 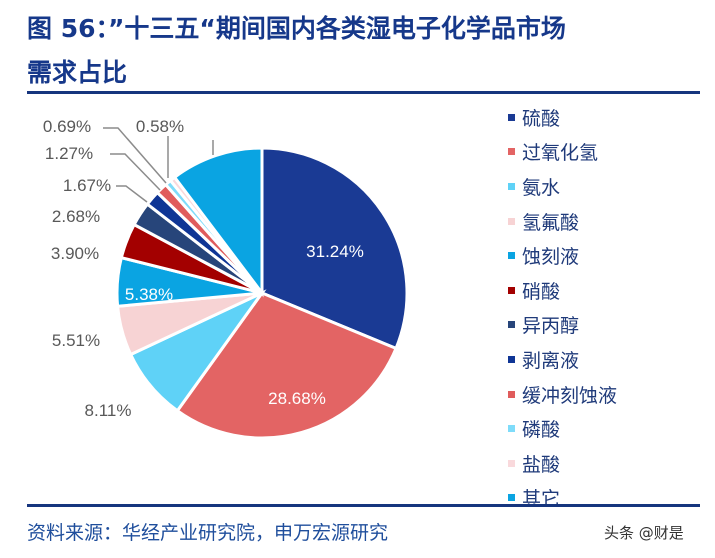 What do you see at coordinates (77, 72) in the screenshot?
I see `figure-title-line-2: 需求占比` at bounding box center [77, 72].